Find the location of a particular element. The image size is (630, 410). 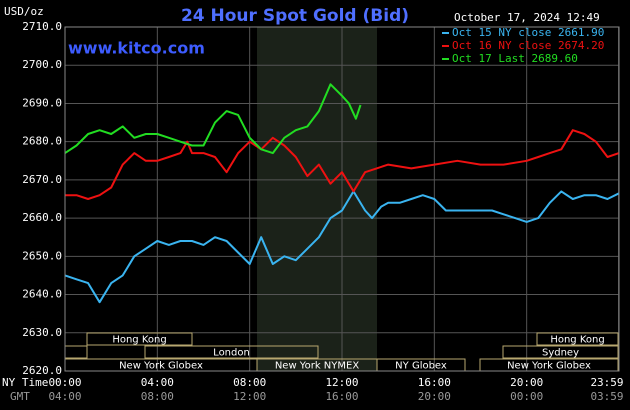

x2-tick-label: 12:00 is located at coordinates (249, 396).